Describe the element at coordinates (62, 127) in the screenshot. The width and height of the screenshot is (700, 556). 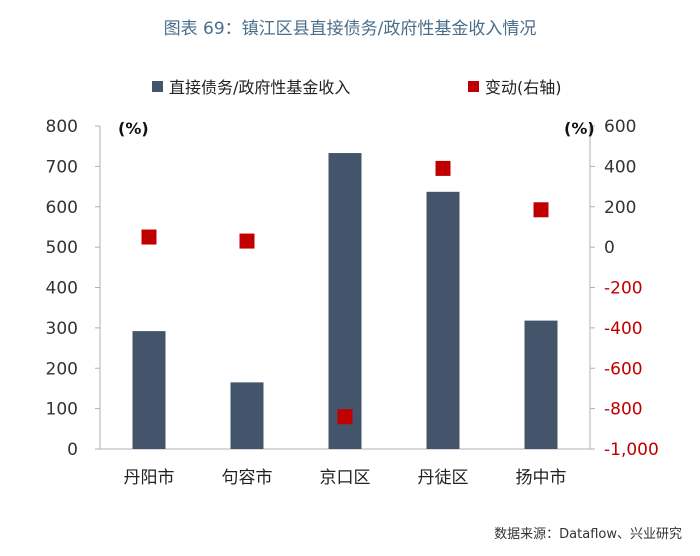
I see `left-tick-label: 800` at that location.